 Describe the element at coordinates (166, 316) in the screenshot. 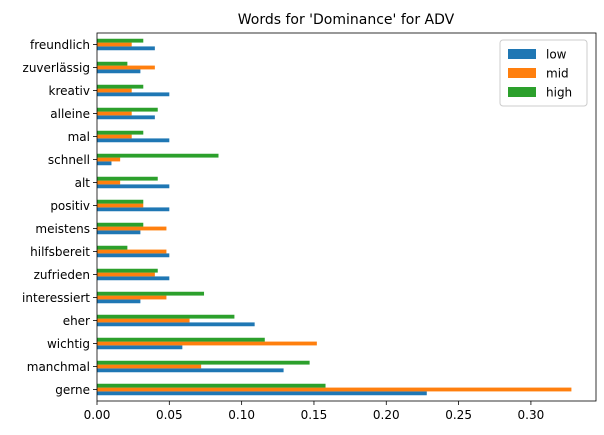

I see `bar-high-eher` at that location.